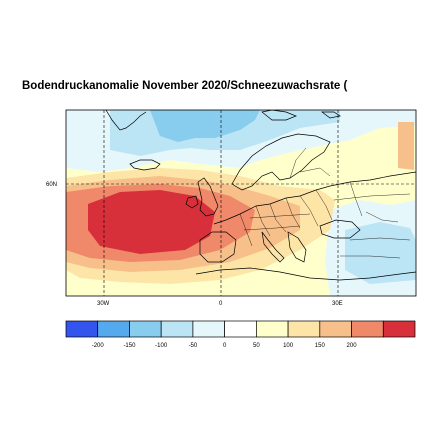  Describe the element at coordinates (193, 346) in the screenshot. I see `legend-tick-label: -50` at that location.